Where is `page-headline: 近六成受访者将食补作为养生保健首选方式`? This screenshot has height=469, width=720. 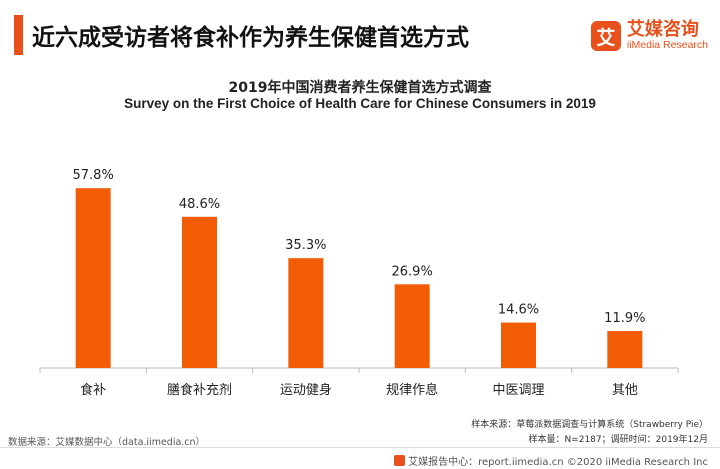
page-headline: 近六成受访者将食补作为养生保健首选方式 is located at coordinates (250, 38).